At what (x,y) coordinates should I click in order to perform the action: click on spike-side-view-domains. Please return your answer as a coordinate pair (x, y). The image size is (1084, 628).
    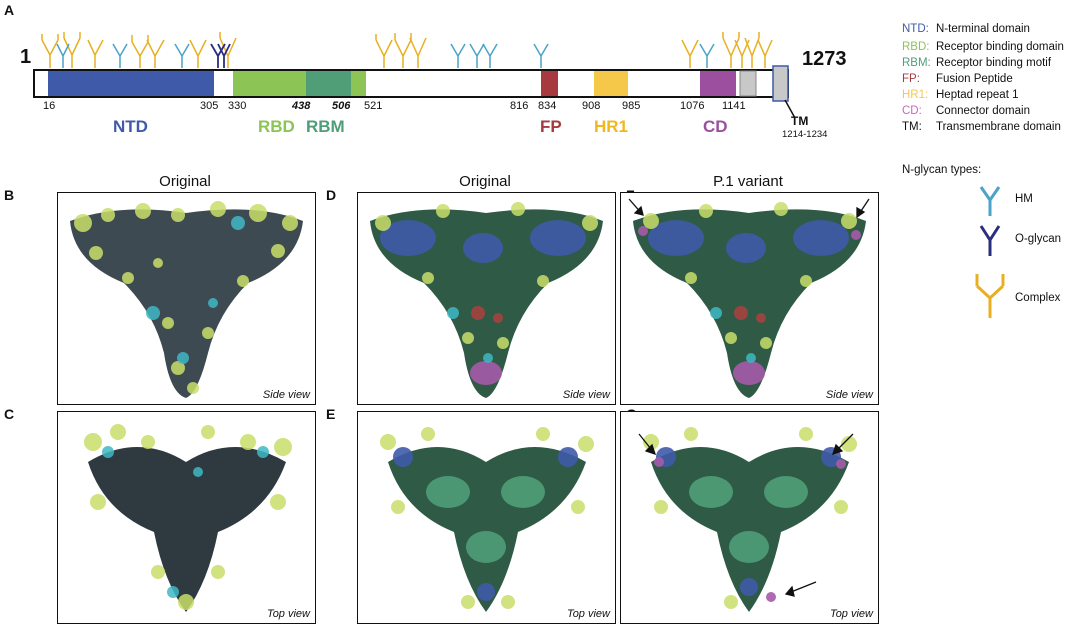
    Looking at the image, I should click on (486, 300).